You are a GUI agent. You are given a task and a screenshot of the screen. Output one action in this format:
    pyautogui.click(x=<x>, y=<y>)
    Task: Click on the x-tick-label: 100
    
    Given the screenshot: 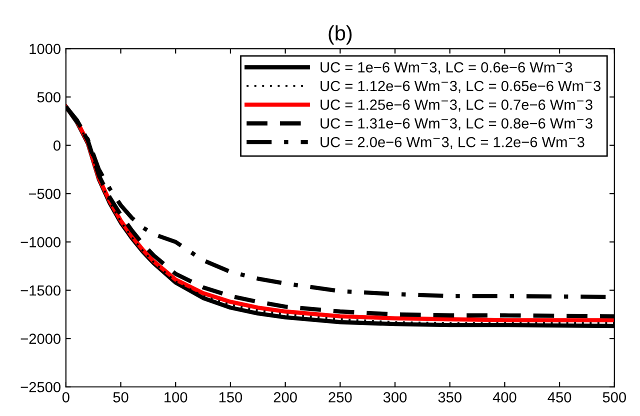 What is the action you would take?
    pyautogui.click(x=176, y=397)
    